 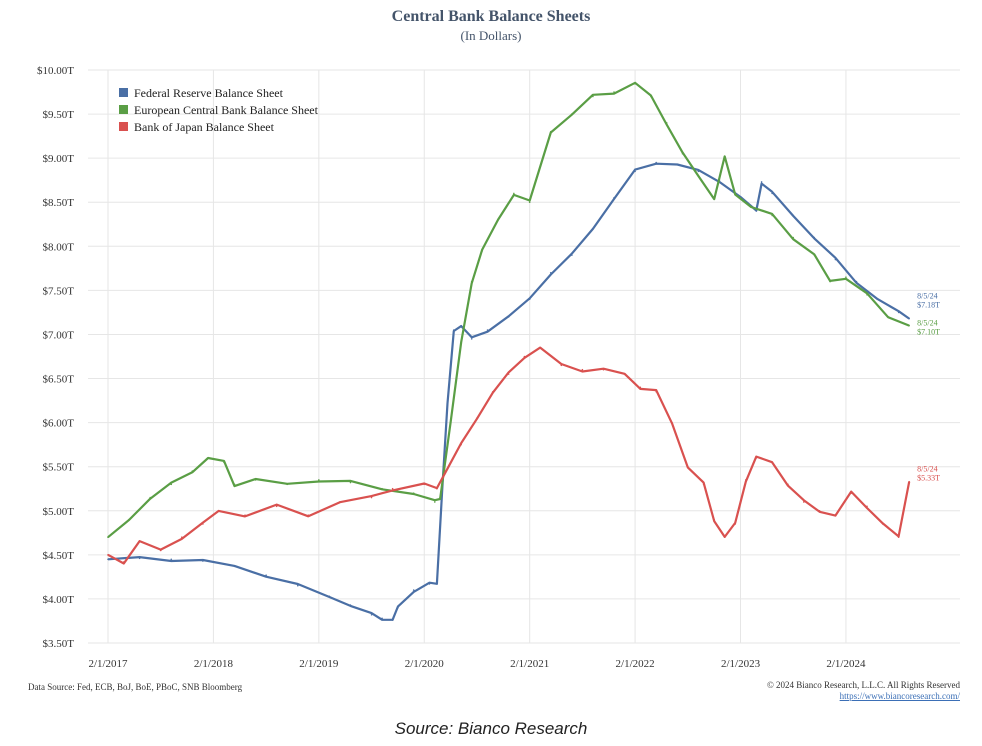 What do you see at coordinates (59, 203) in the screenshot?
I see `y-tick-label: $8.50T` at bounding box center [59, 203].